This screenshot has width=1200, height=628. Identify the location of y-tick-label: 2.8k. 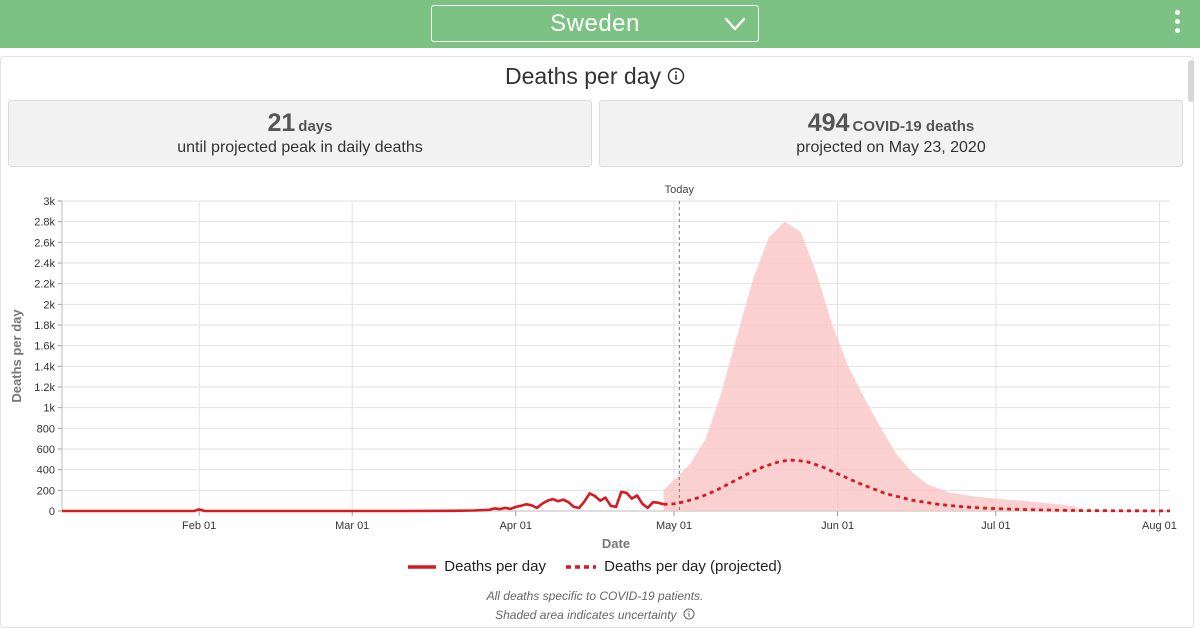
(44, 223).